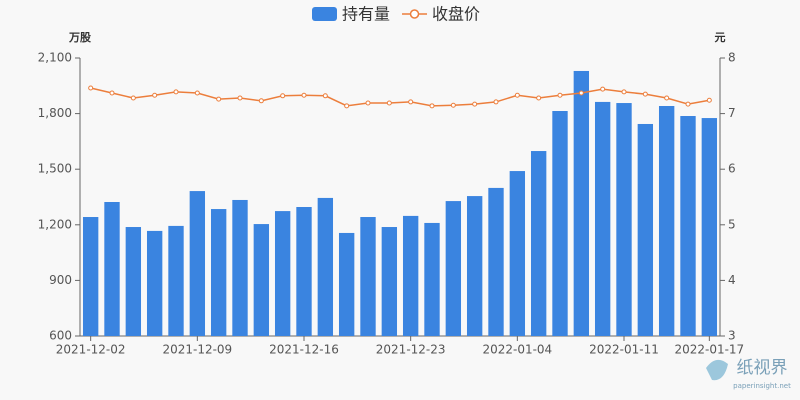  What do you see at coordinates (762, 386) in the screenshot?
I see `watermark-site: paperinsight.net` at bounding box center [762, 386].